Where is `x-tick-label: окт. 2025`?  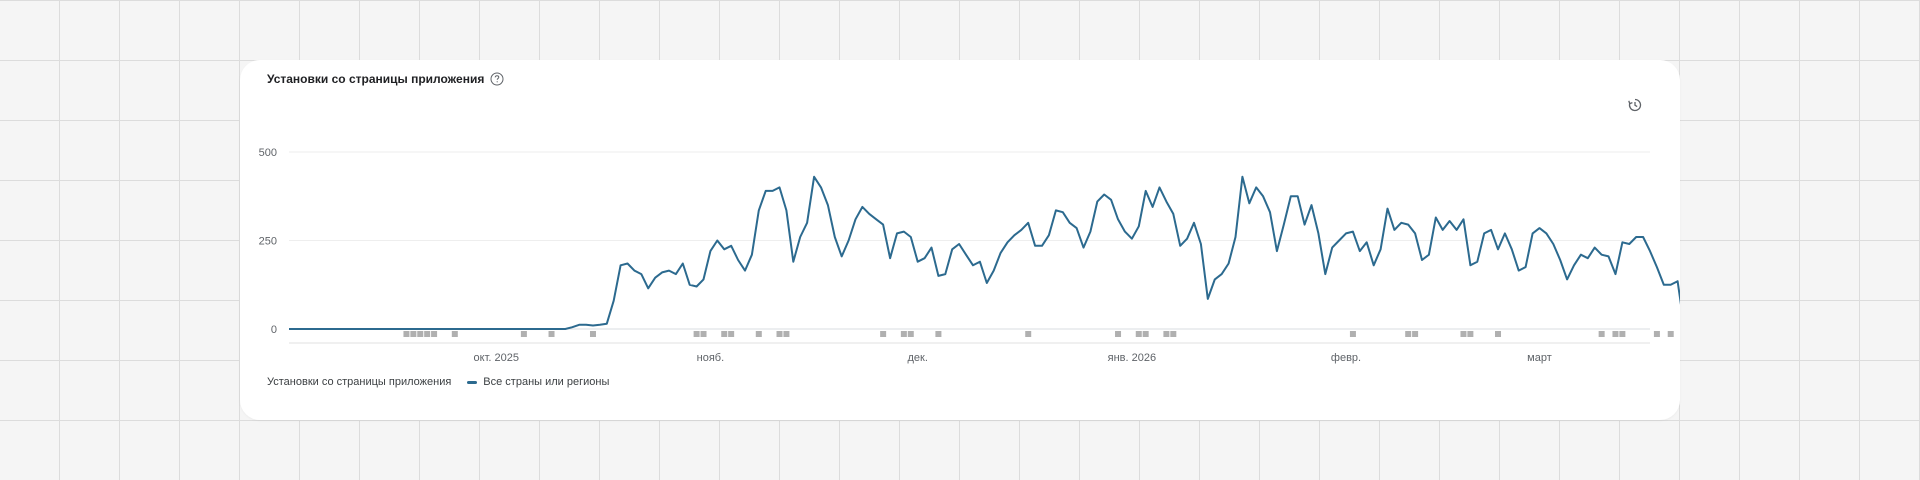
x-tick-label: окт. 2025 is located at coordinates (496, 358).